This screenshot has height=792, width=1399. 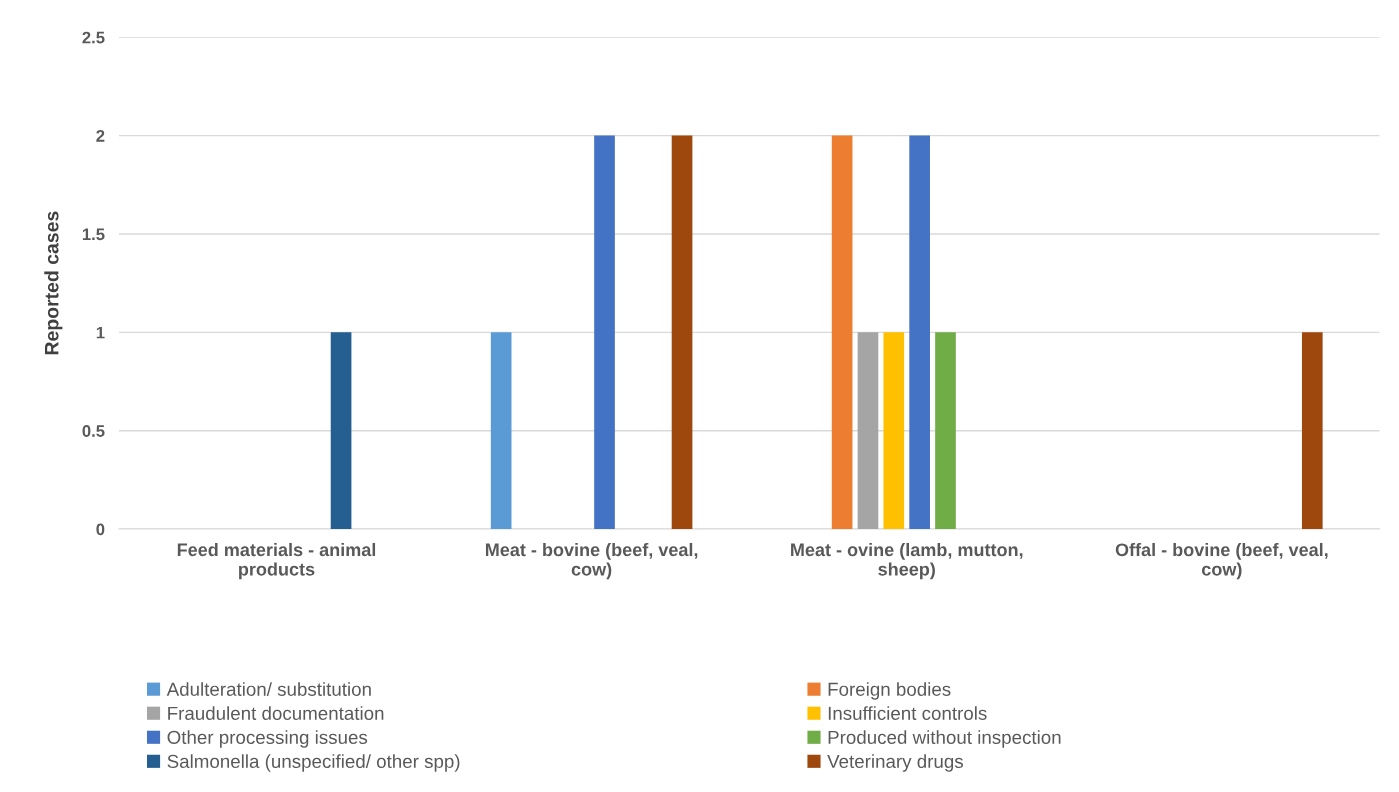 I want to click on legend-label: Veterinary drugs, so click(x=895, y=763).